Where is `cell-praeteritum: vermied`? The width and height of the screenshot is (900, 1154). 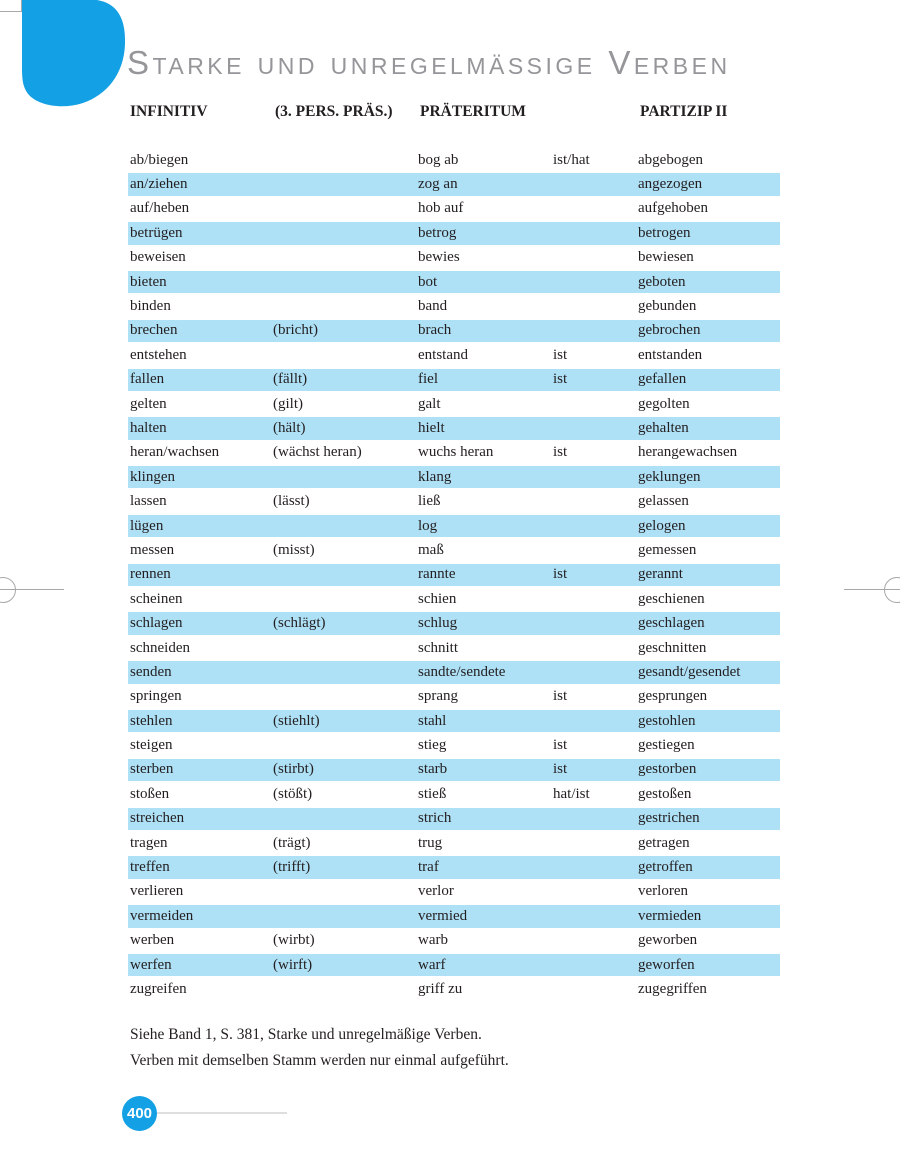
cell-praeteritum: vermied is located at coordinates (443, 915).